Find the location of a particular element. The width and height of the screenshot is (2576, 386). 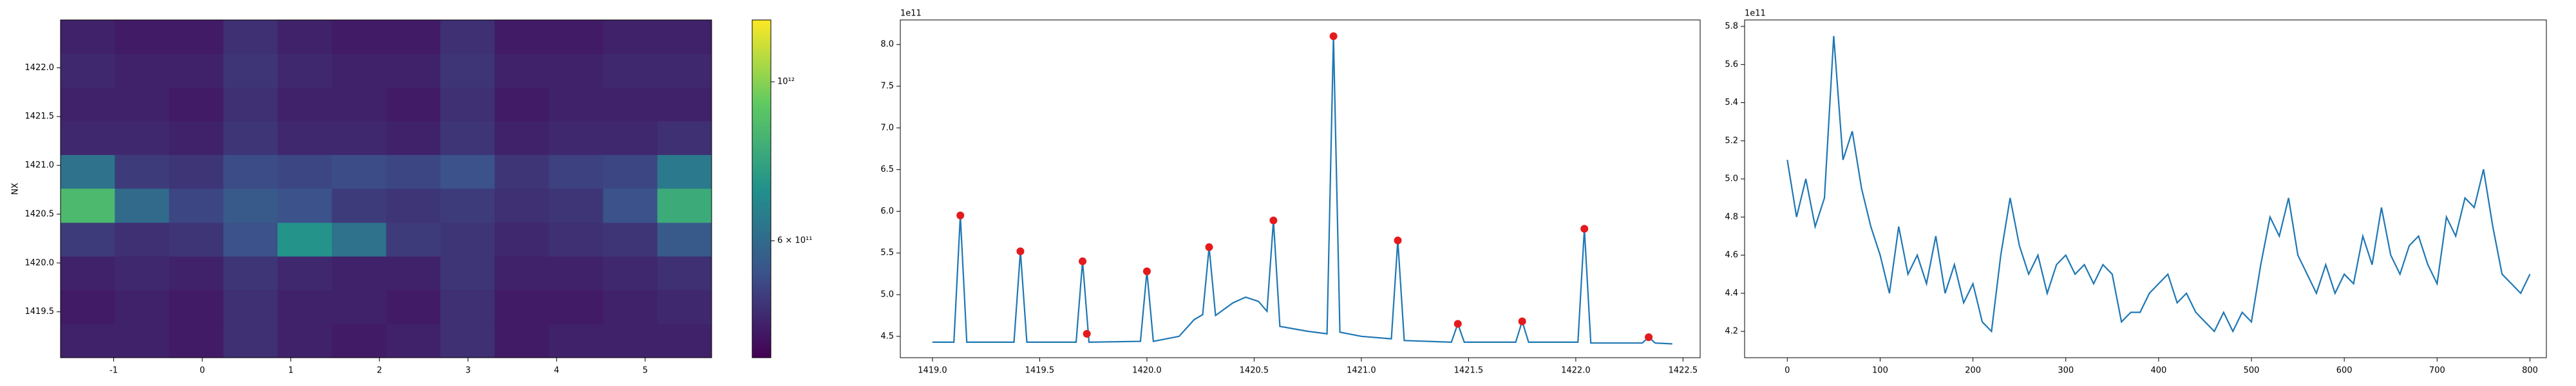

x-tick-label: 700 is located at coordinates (2437, 371).